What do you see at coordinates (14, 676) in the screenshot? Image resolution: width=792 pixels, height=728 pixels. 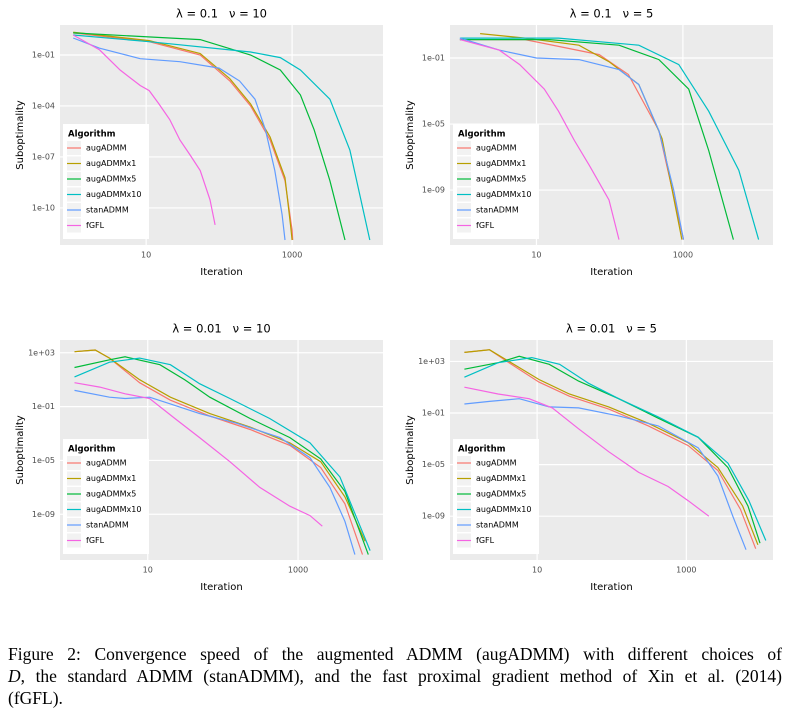 I see `caption-italic: D` at bounding box center [14, 676].